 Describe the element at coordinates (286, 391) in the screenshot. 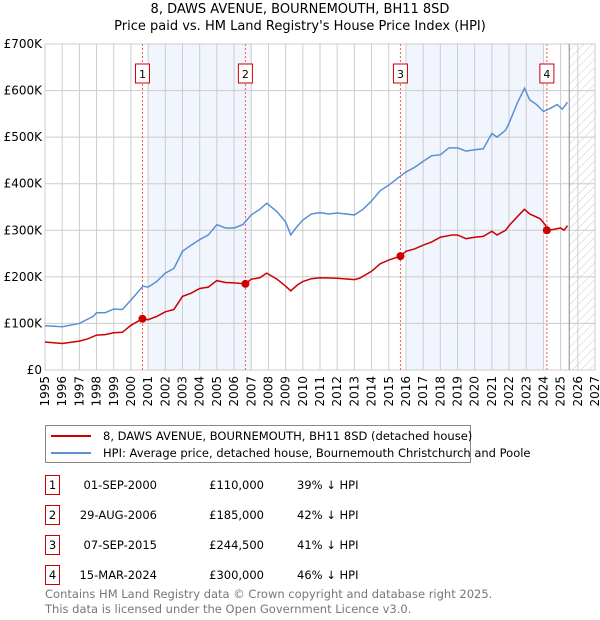

I see `x-tick-label: 2009` at that location.